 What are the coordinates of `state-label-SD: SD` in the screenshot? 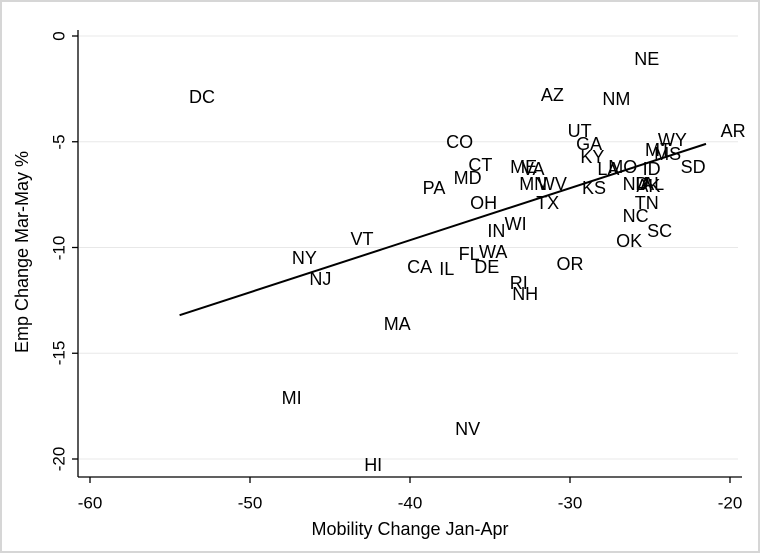 It's located at (693, 167).